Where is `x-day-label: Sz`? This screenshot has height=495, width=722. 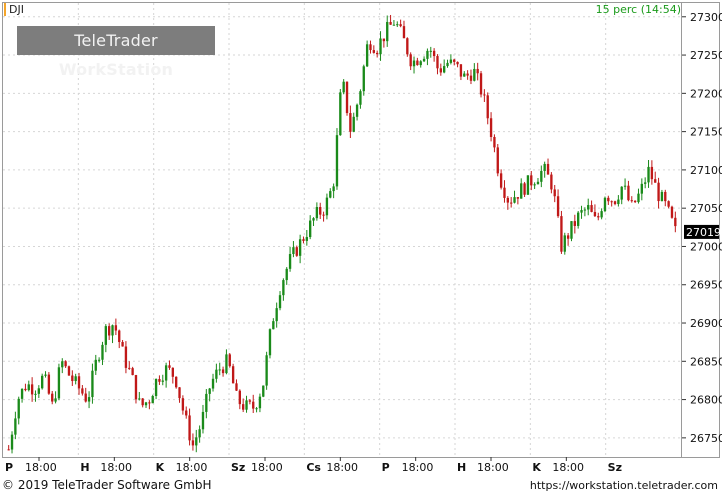 x-day-label: Sz is located at coordinates (238, 467).